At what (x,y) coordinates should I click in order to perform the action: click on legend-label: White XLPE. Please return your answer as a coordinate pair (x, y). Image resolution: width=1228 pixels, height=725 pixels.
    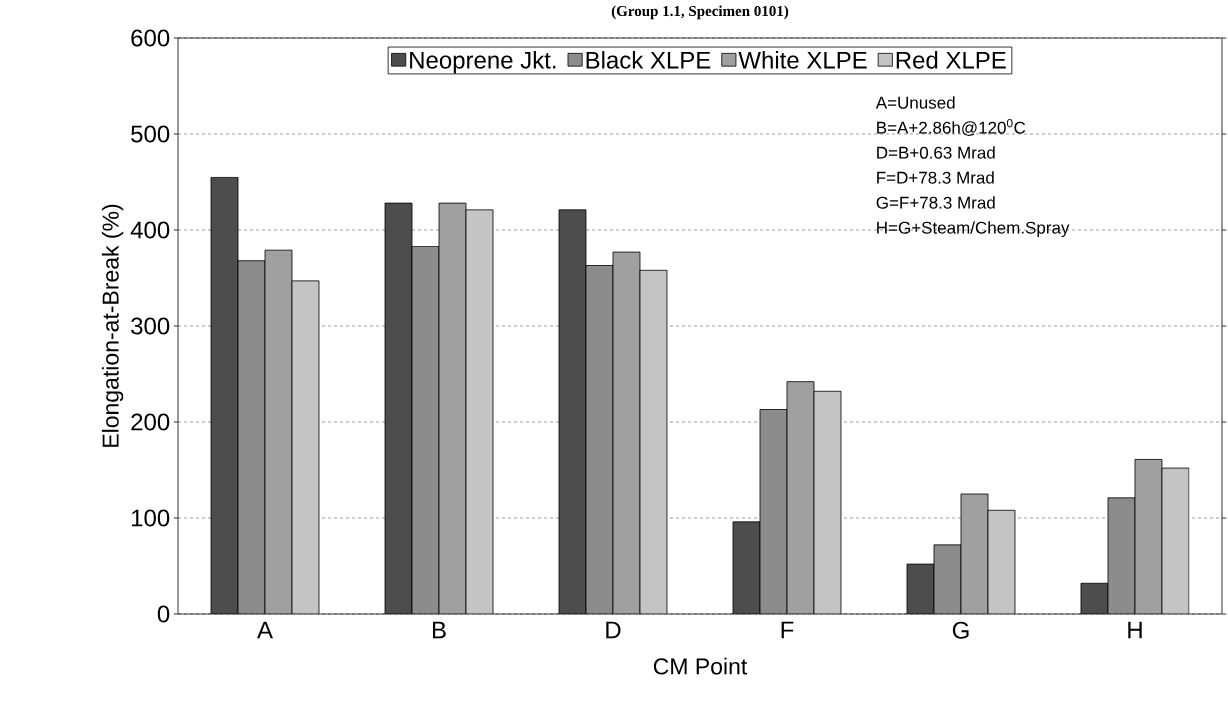
    Looking at the image, I should click on (802, 60).